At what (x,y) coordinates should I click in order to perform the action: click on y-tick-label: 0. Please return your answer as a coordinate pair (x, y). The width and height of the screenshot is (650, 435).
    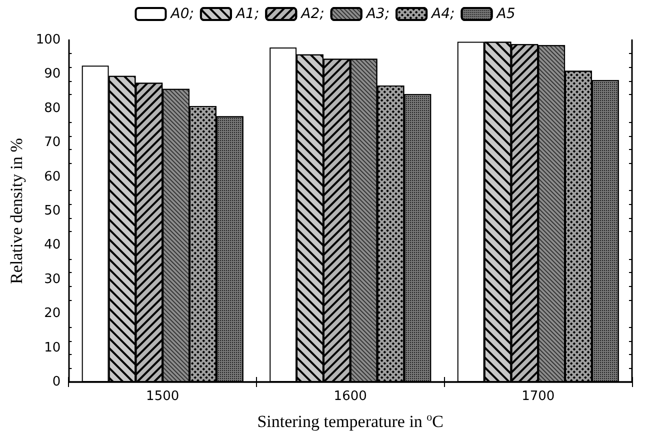
    Looking at the image, I should click on (56, 382).